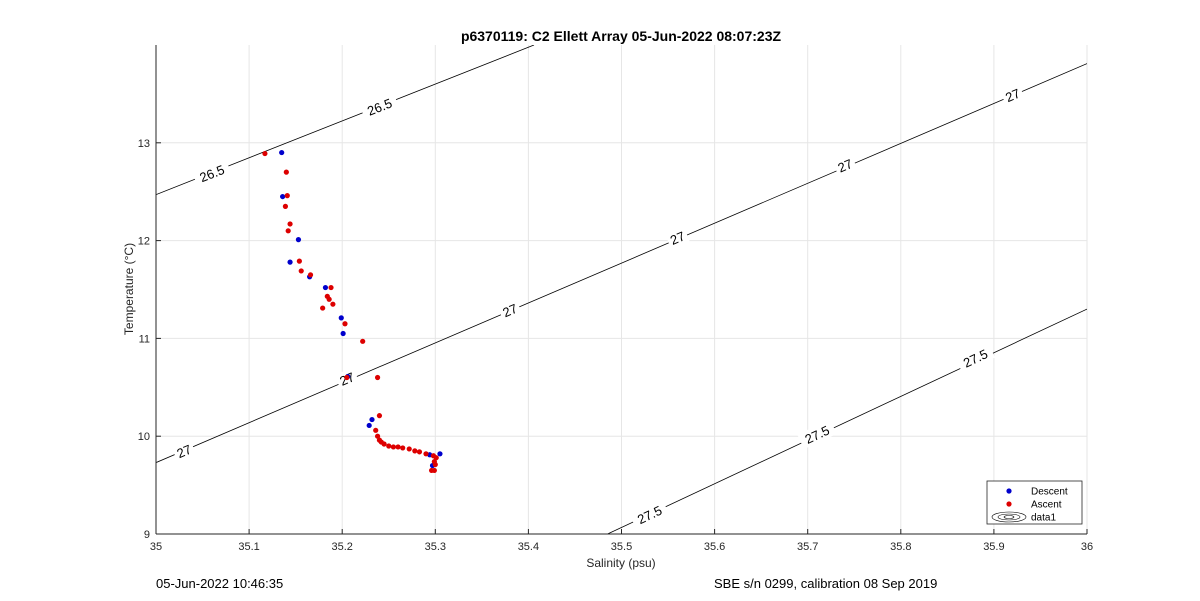  I want to click on contour-label-1-2: 27, so click(510, 310).